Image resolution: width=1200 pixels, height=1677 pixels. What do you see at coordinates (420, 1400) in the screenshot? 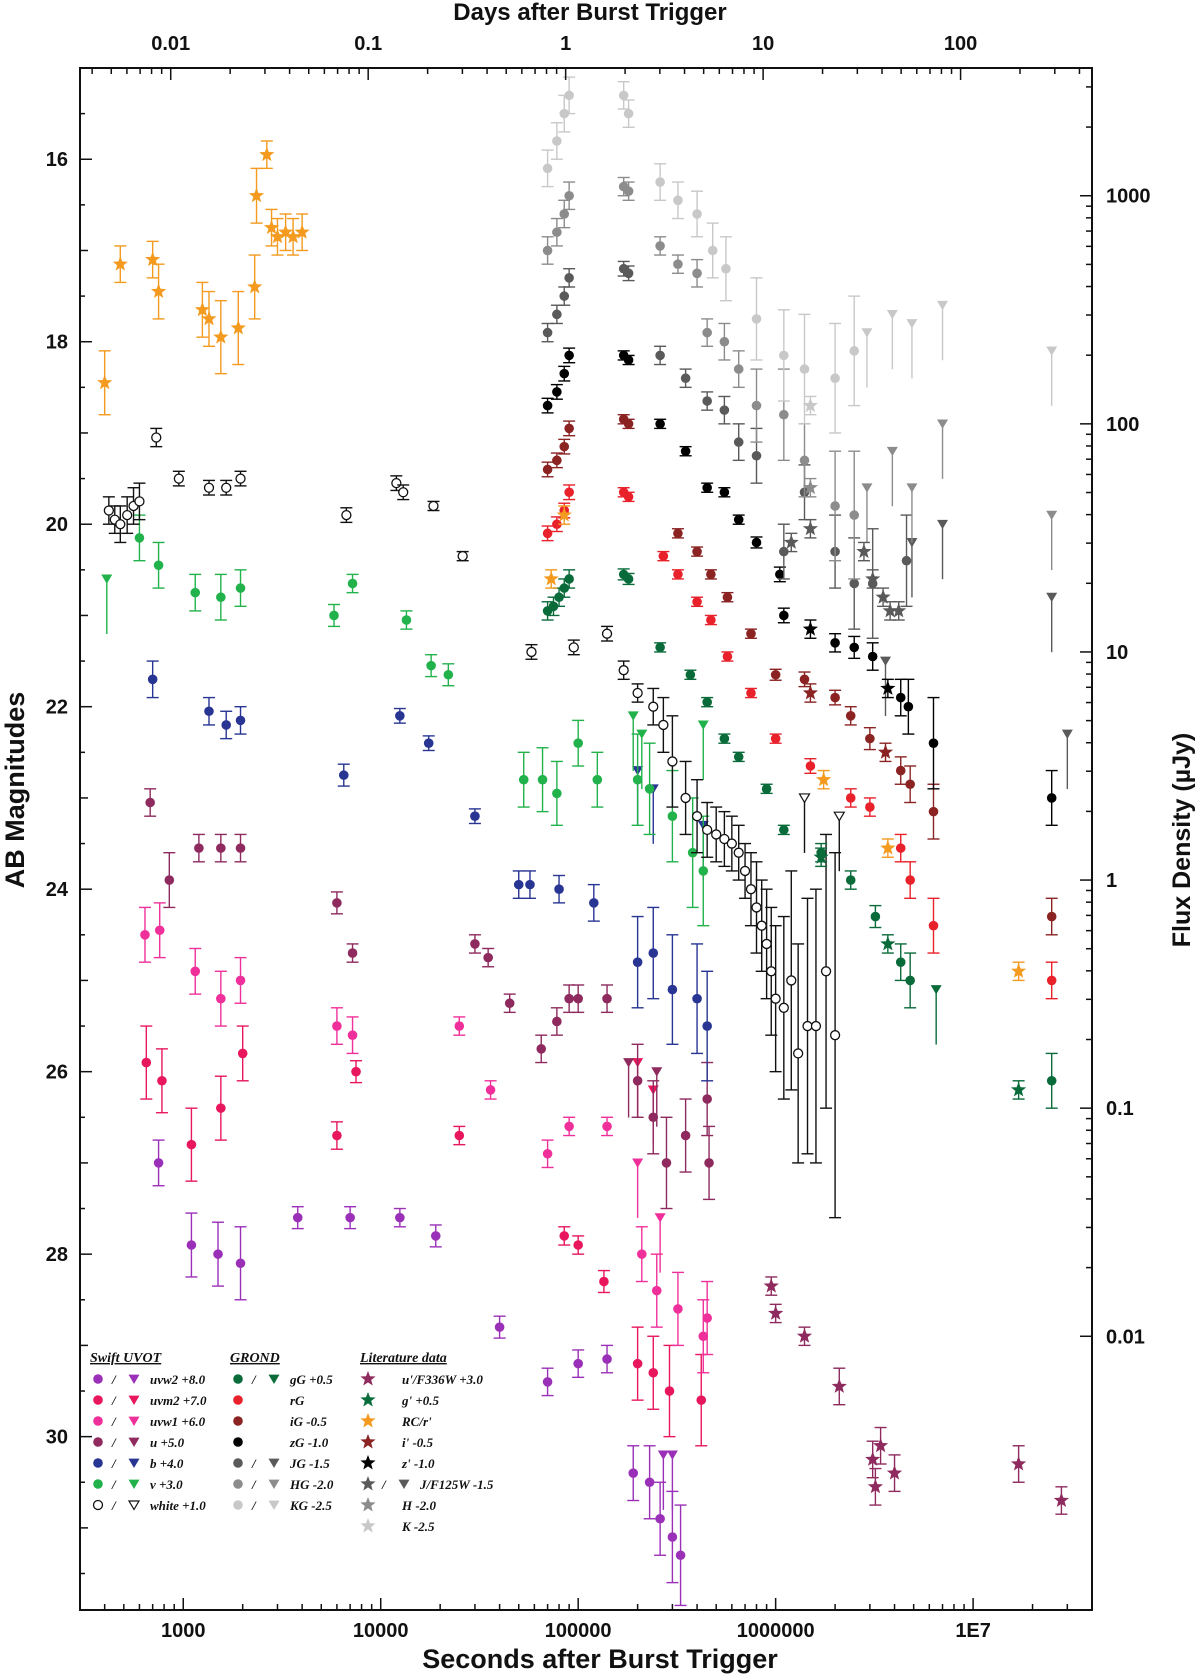
I see `legend-label: g' +0.5` at bounding box center [420, 1400].